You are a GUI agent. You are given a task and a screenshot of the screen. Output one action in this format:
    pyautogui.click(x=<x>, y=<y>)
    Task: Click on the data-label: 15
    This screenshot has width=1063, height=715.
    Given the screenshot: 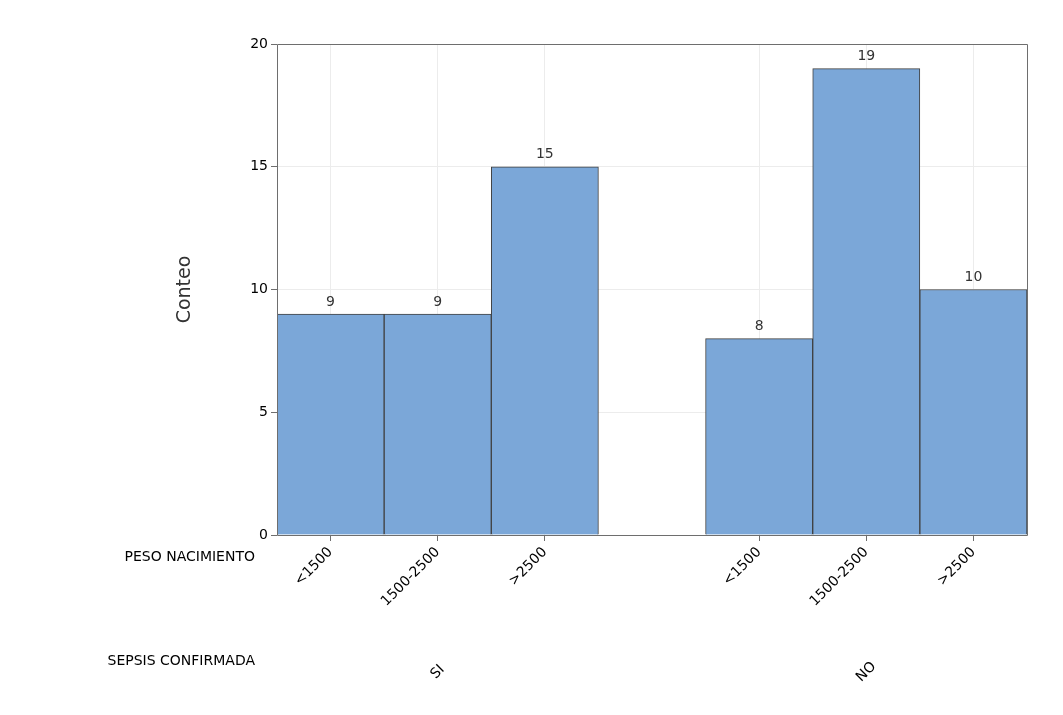 What is the action you would take?
    pyautogui.click(x=544, y=153)
    